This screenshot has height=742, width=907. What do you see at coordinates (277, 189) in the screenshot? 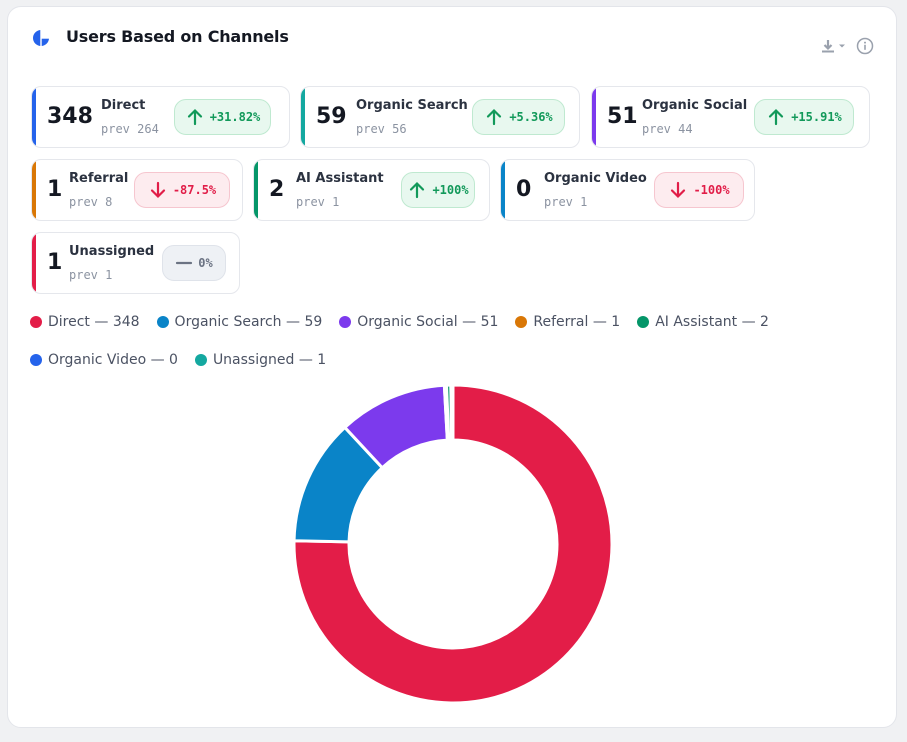
I see `stat-value: 2` at bounding box center [277, 189].